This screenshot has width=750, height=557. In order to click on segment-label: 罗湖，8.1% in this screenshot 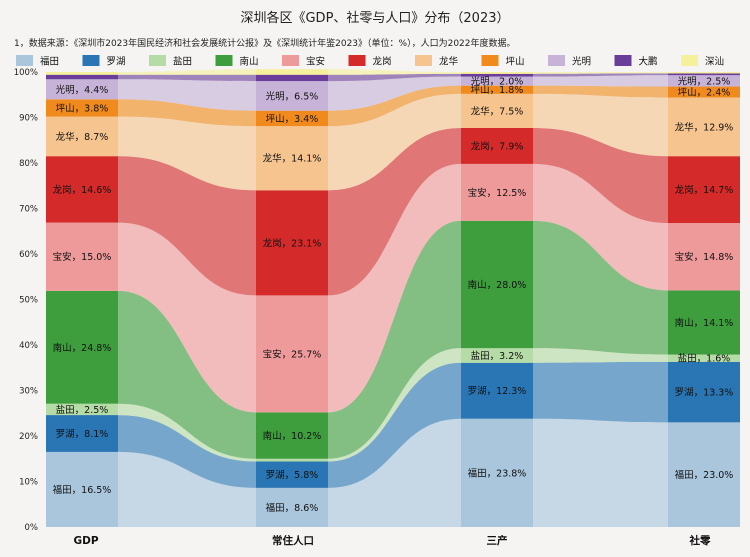, I will do `click(82, 434)`.